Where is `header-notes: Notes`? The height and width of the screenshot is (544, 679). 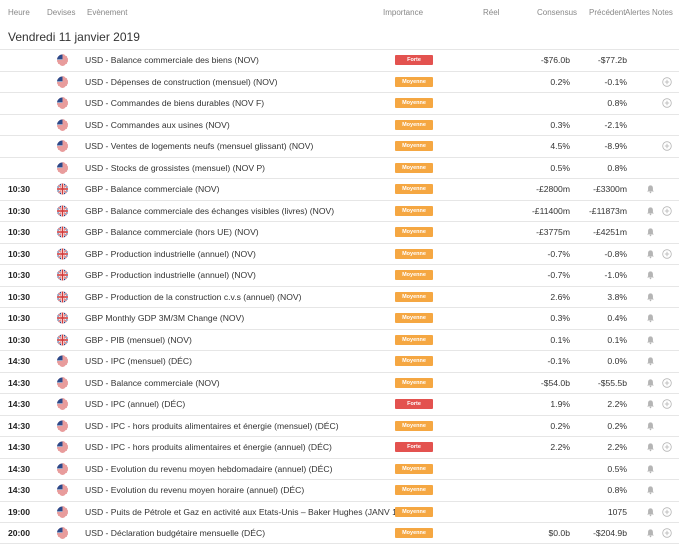
header-notes: Notes is located at coordinates (662, 12).